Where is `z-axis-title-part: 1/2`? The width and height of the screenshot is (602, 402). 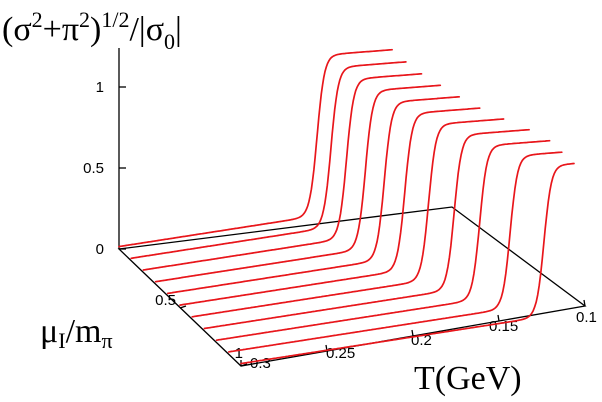 z-axis-title-part: 1/2 is located at coordinates (115, 19).